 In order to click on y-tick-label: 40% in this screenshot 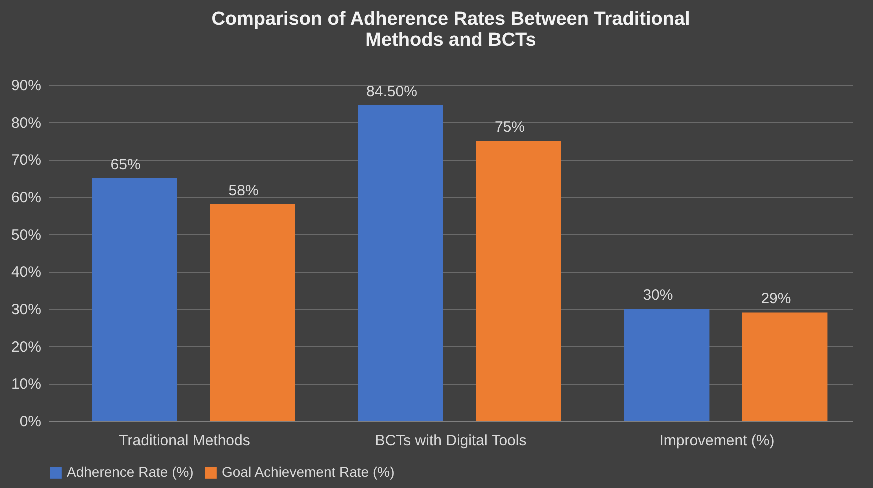, I will do `click(26, 273)`.